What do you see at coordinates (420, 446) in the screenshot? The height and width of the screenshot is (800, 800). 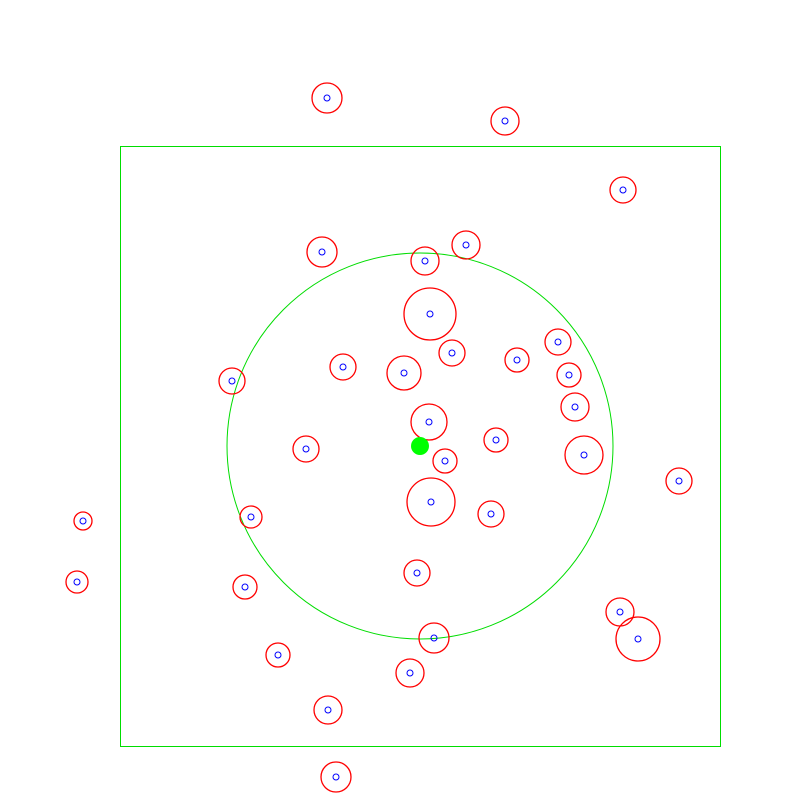 I see `query-point` at bounding box center [420, 446].